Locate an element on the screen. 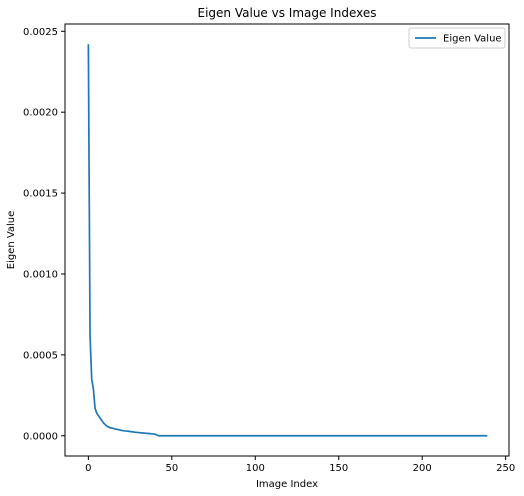 The width and height of the screenshot is (524, 496). x-tick-label: 250 is located at coordinates (505, 468).